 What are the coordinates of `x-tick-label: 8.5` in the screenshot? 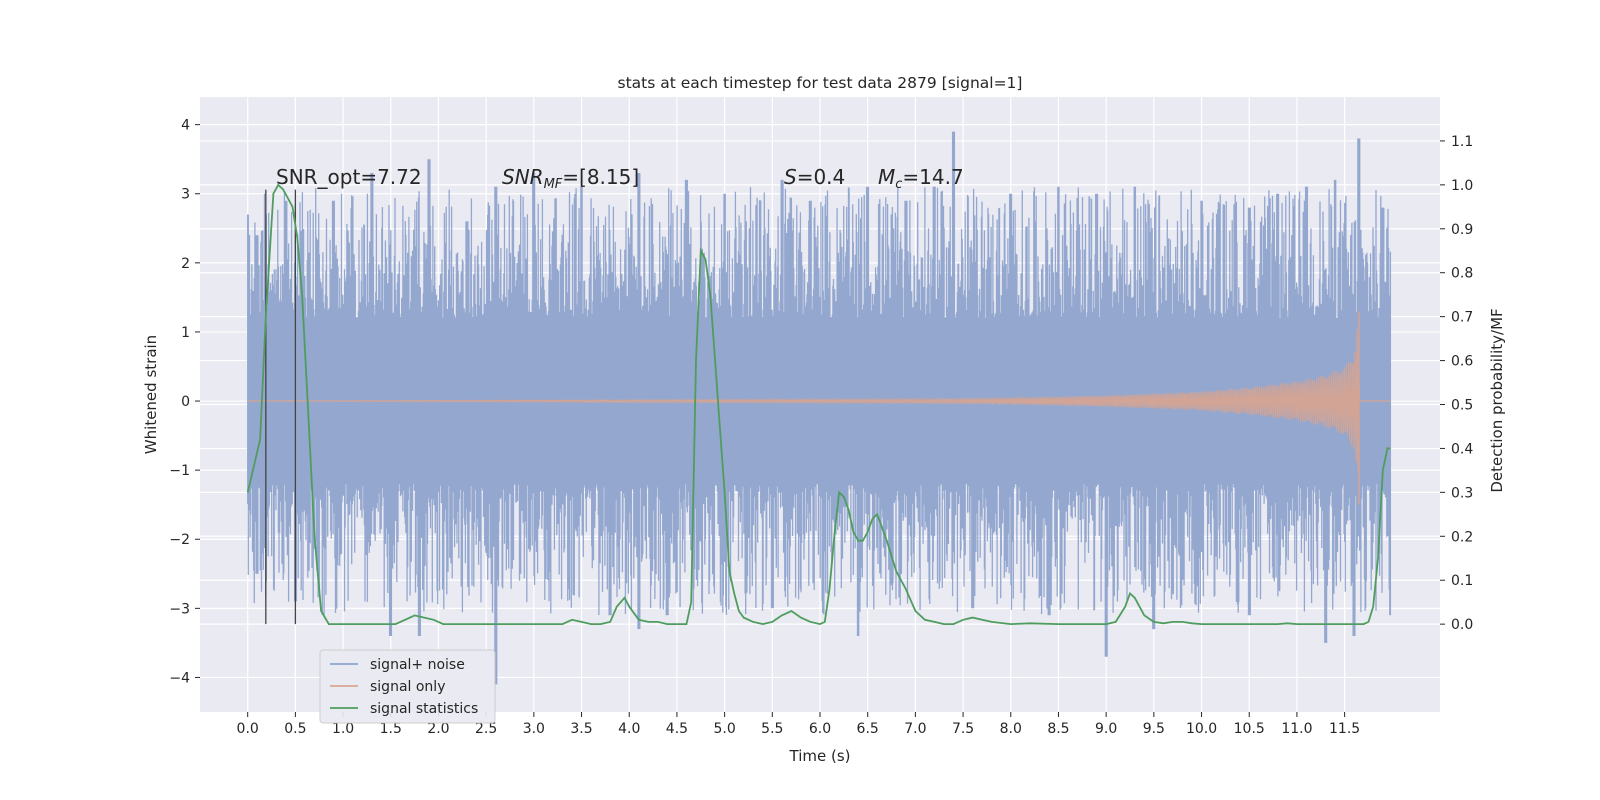 It's located at (1058, 729).